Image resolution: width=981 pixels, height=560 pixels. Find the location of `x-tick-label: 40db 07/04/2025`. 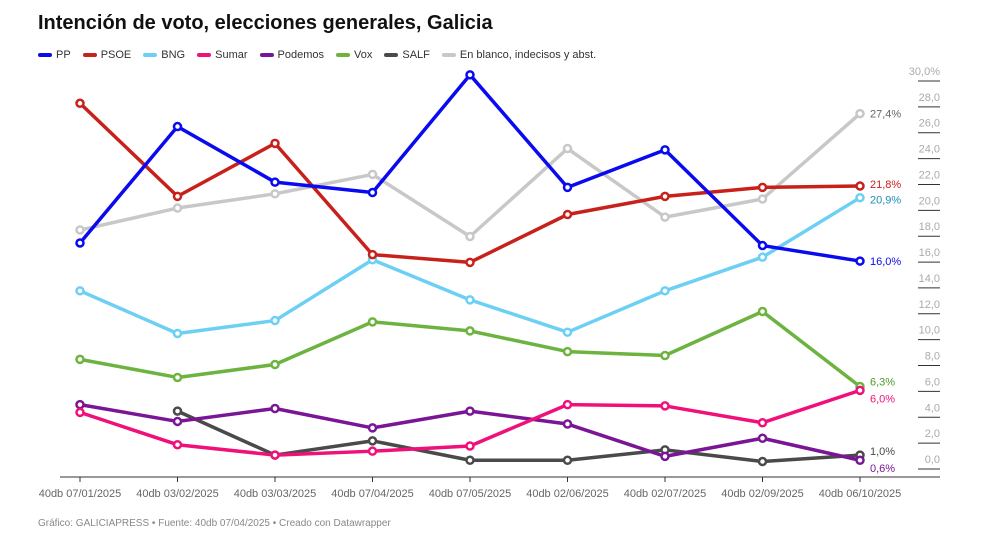

x-tick-label: 40db 07/04/2025 is located at coordinates (372, 494).